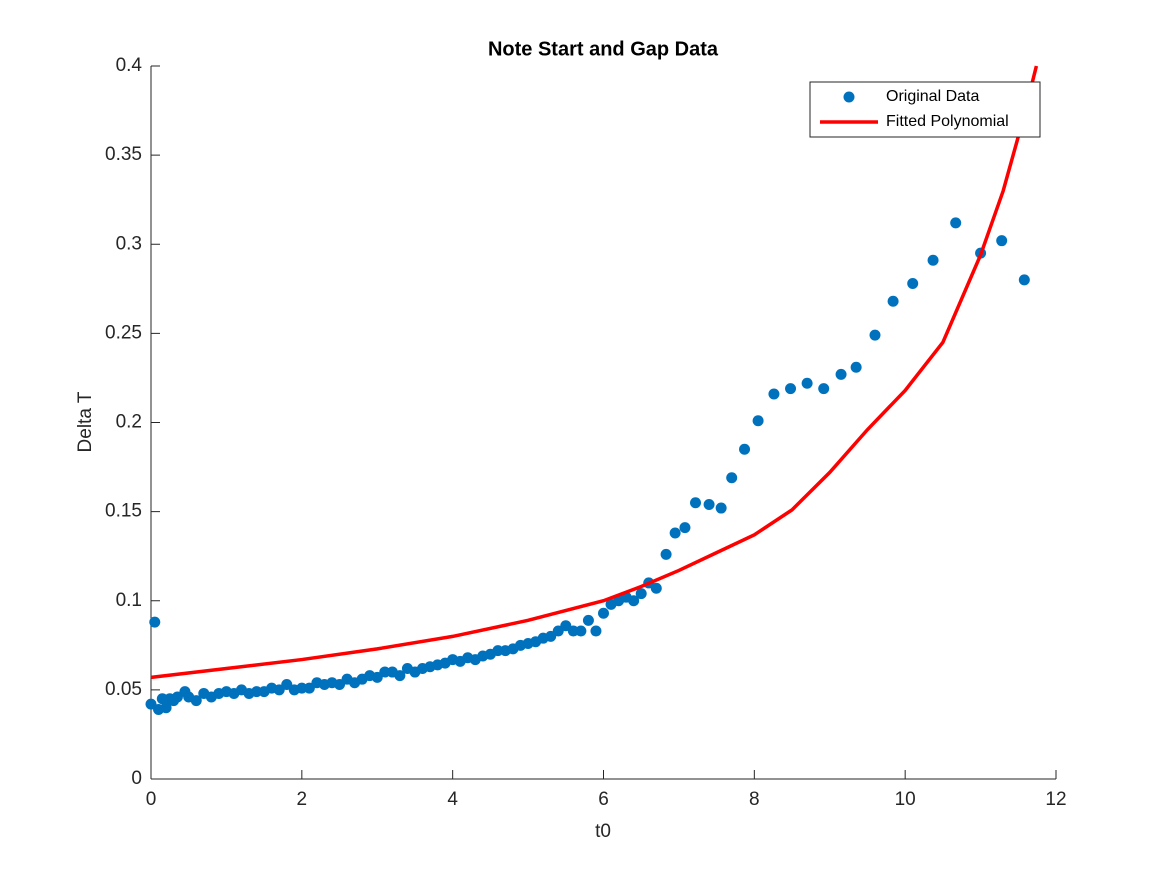 The width and height of the screenshot is (1167, 875). What do you see at coordinates (905, 799) in the screenshot?
I see `x-tick-label: 10` at bounding box center [905, 799].